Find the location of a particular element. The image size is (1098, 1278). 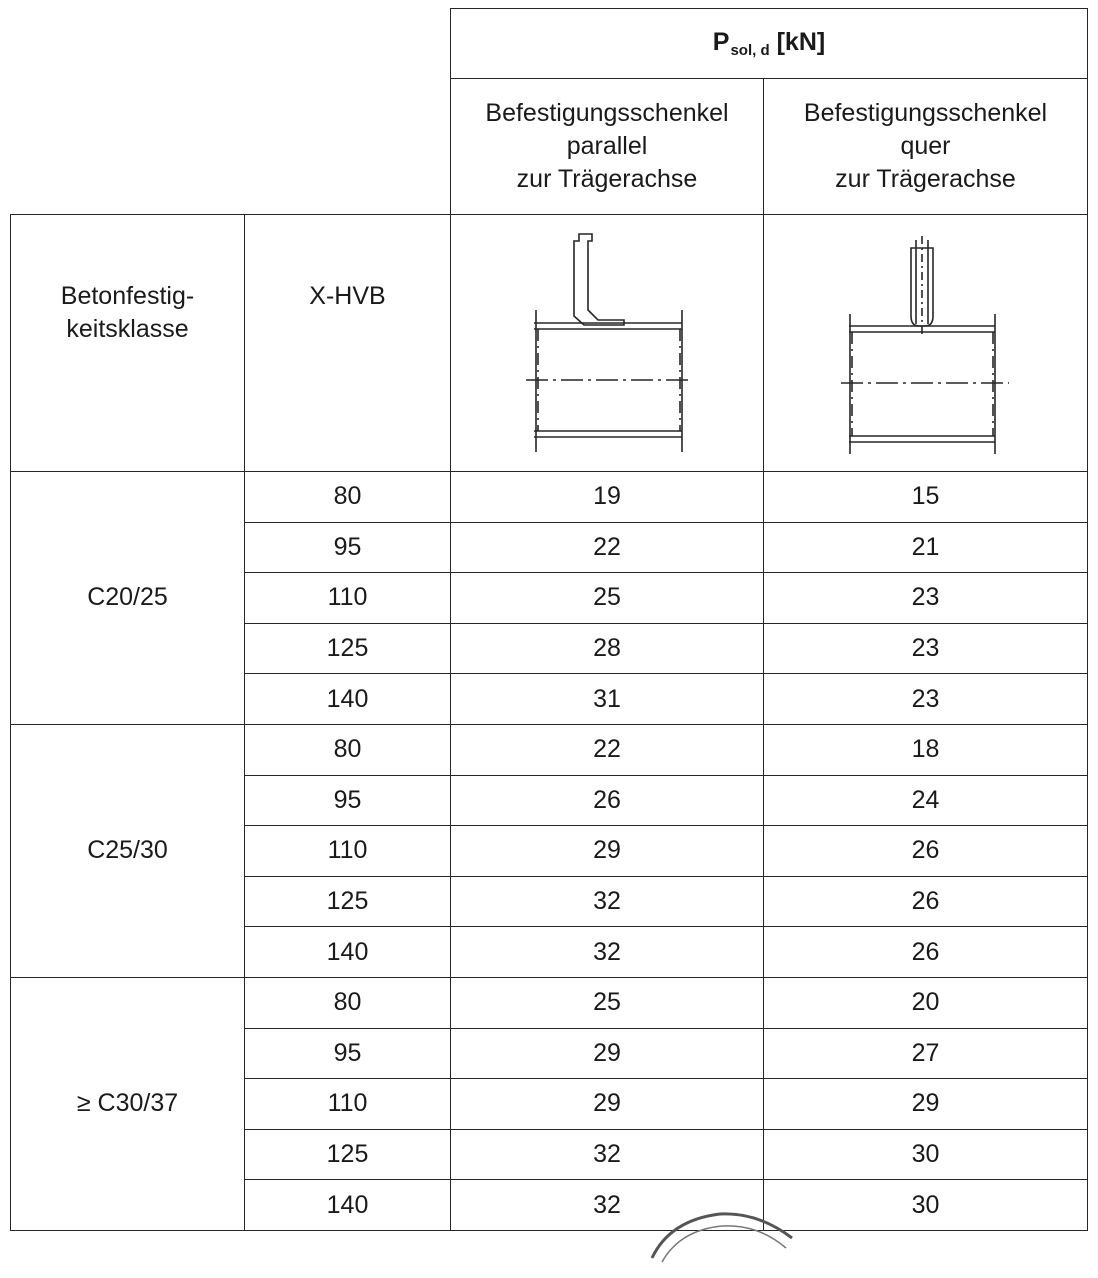

header-subscript: sol, d is located at coordinates (750, 50).